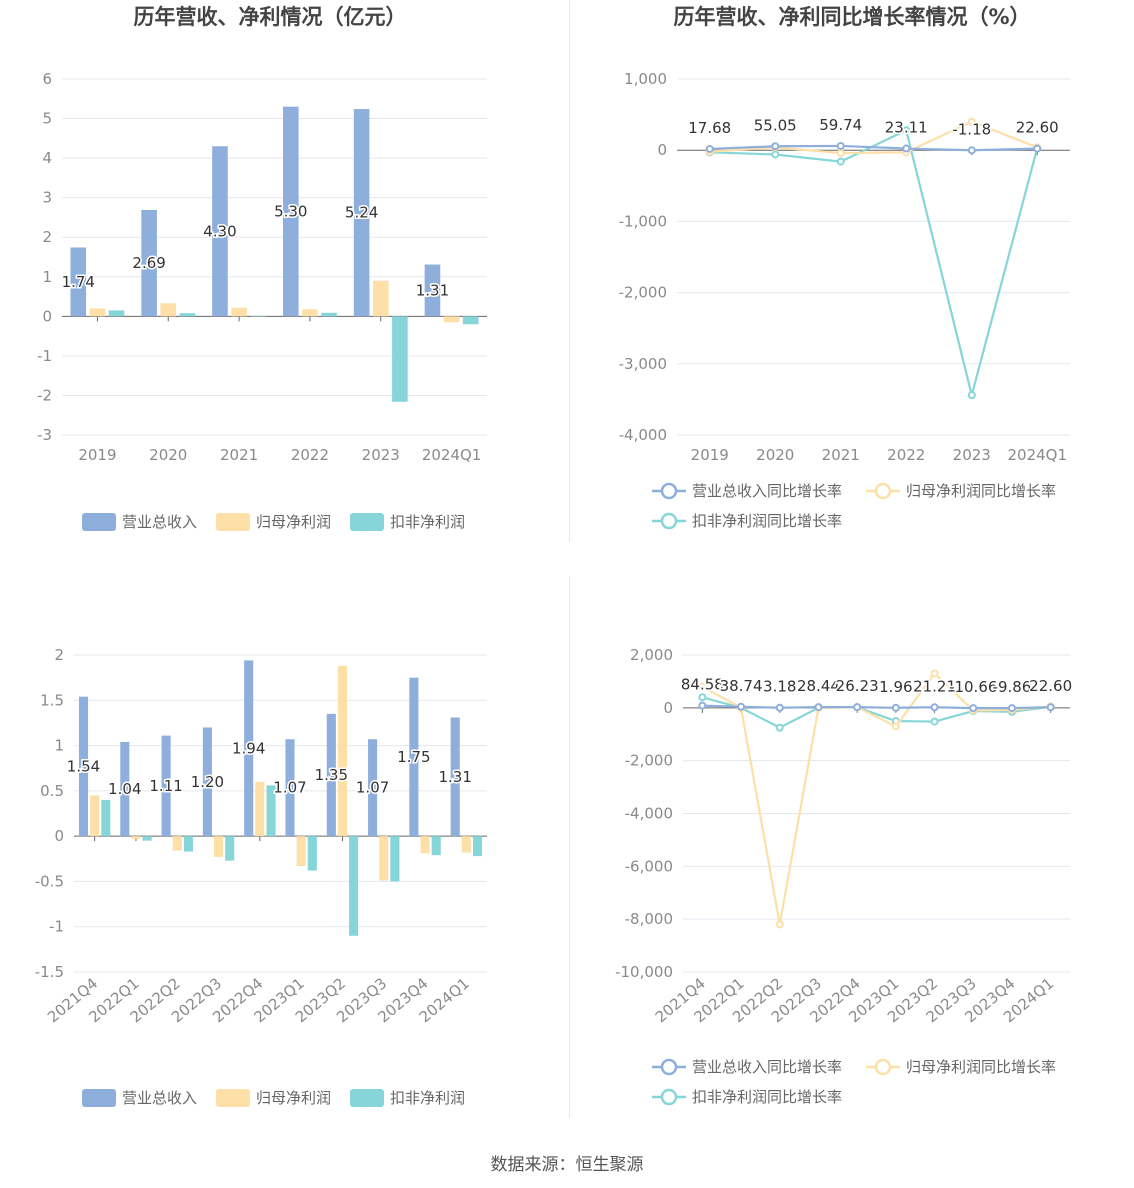  Describe the element at coordinates (361, 213) in the screenshot. I see `revenue-data-label: 5.24` at that location.